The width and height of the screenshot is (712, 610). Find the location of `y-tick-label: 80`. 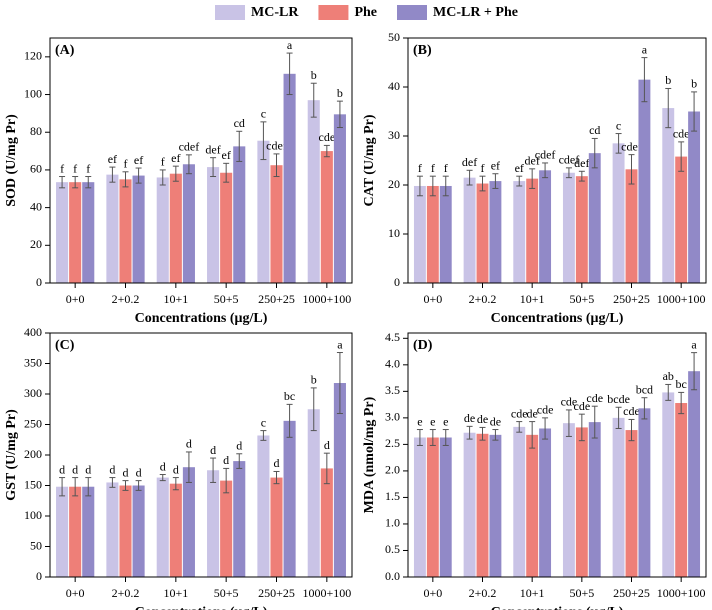

y-tick-label: 80 is located at coordinates (36, 131).